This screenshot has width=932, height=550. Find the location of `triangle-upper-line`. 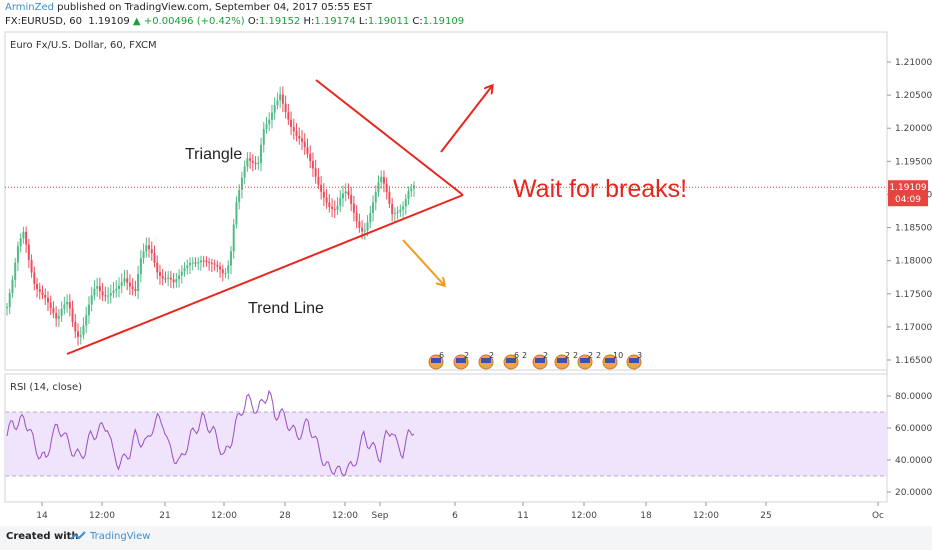

triangle-upper-line is located at coordinates (389, 137).